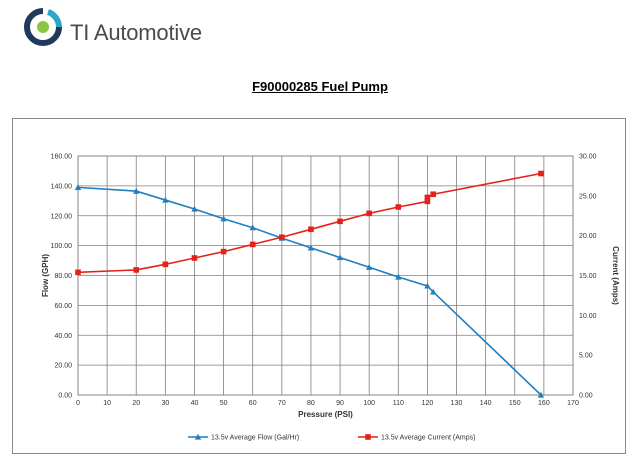 The width and height of the screenshot is (640, 465). What do you see at coordinates (340, 403) in the screenshot?
I see `x-tick-label: 90` at bounding box center [340, 403].